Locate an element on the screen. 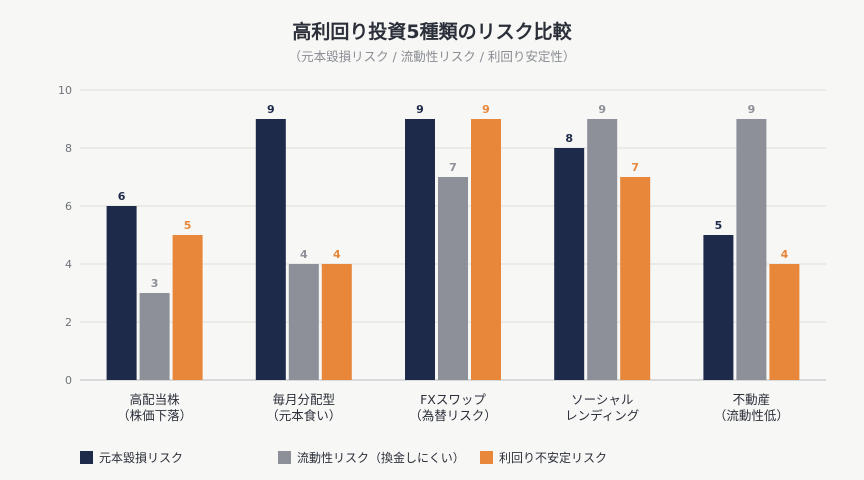  x-category-label: （為替リスク） is located at coordinates (453, 415).